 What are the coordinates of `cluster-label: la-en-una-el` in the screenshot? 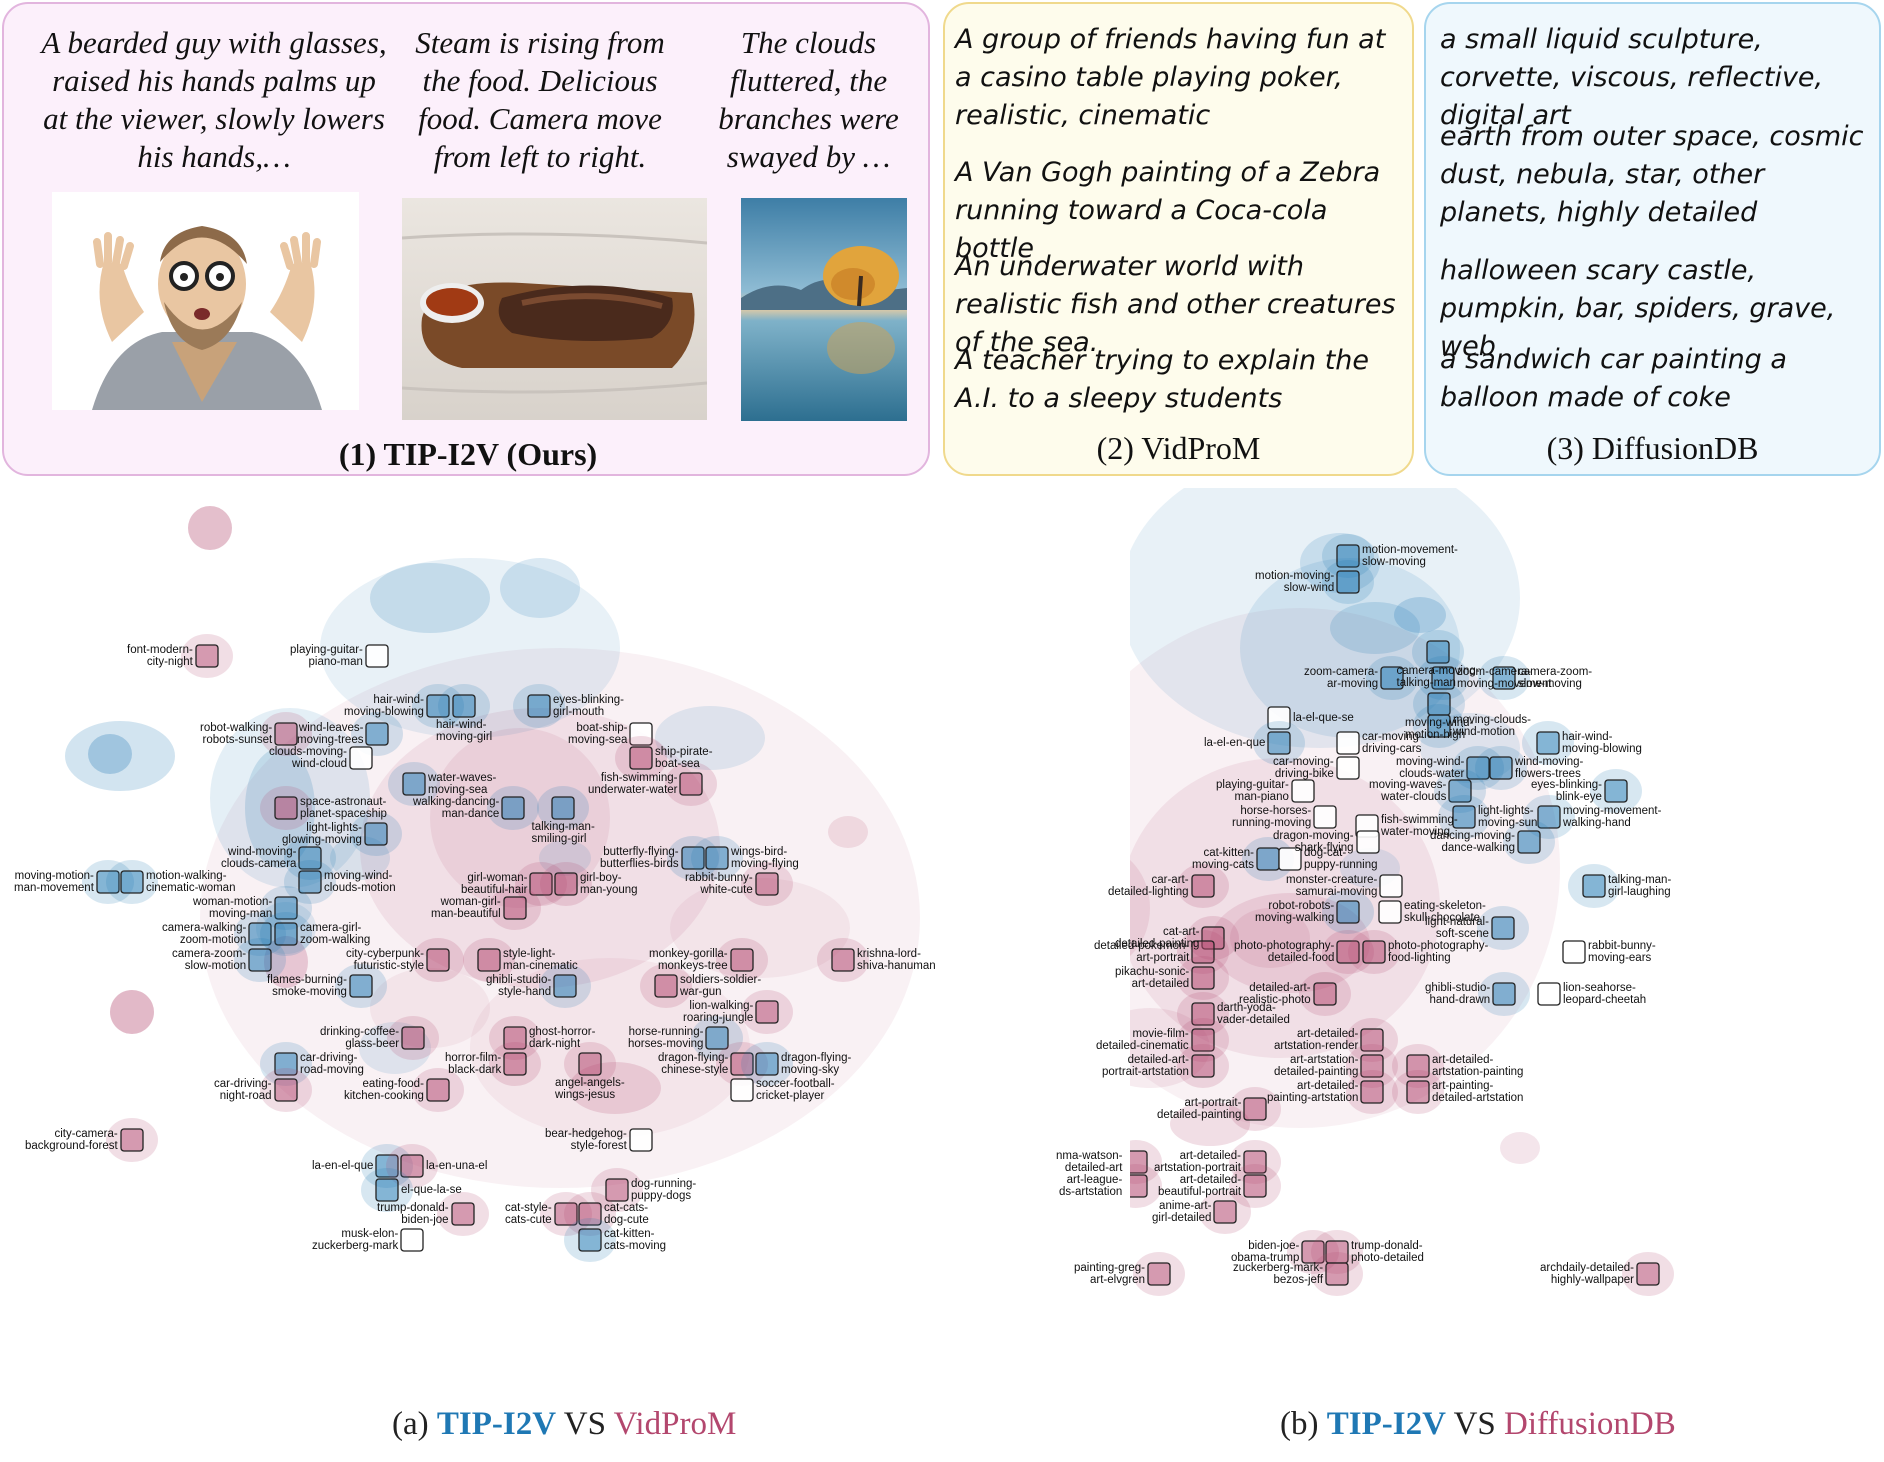 It's located at (457, 1166).